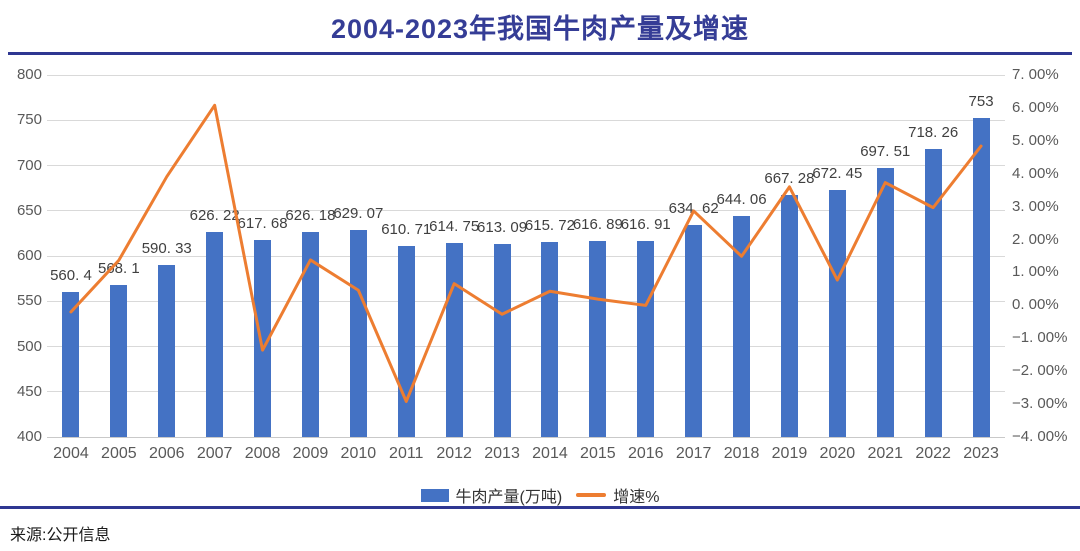 This screenshot has height=551, width=1080. Describe the element at coordinates (434, 495) in the screenshot. I see `legend-bar-swatch-icon` at that location.